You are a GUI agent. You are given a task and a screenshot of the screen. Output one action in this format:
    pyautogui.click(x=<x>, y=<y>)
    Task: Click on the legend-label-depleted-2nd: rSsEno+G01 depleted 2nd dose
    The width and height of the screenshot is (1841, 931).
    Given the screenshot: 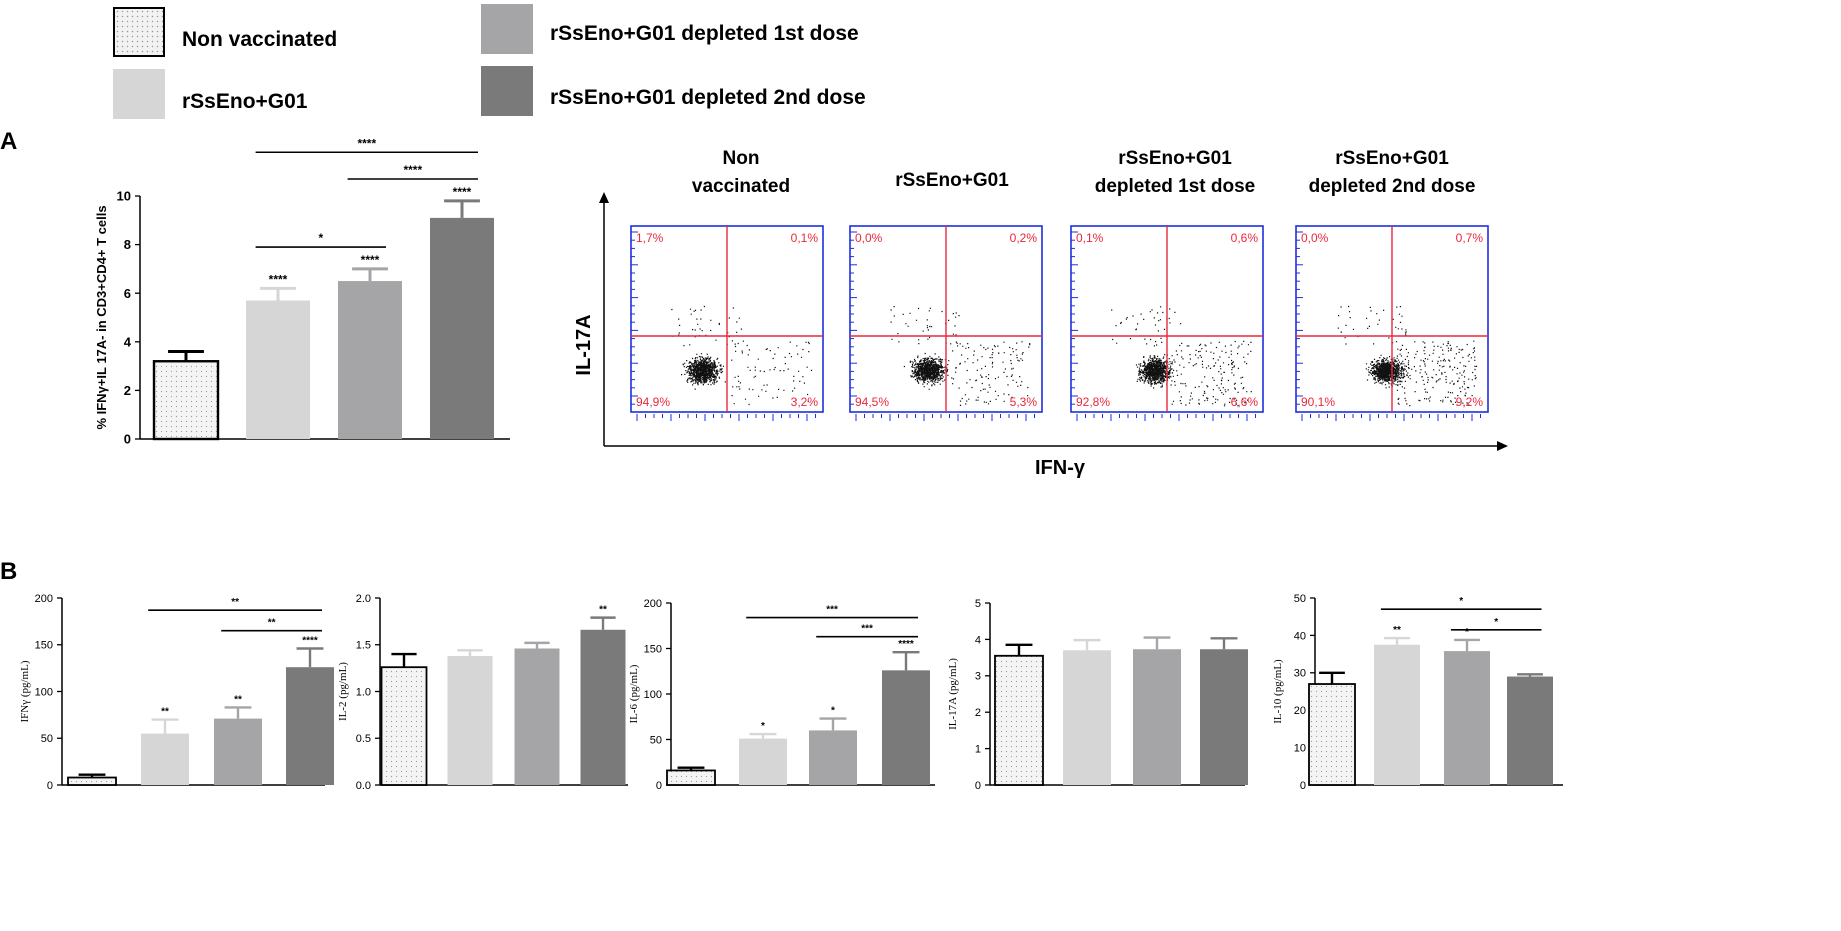 What is the action you would take?
    pyautogui.click(x=708, y=97)
    